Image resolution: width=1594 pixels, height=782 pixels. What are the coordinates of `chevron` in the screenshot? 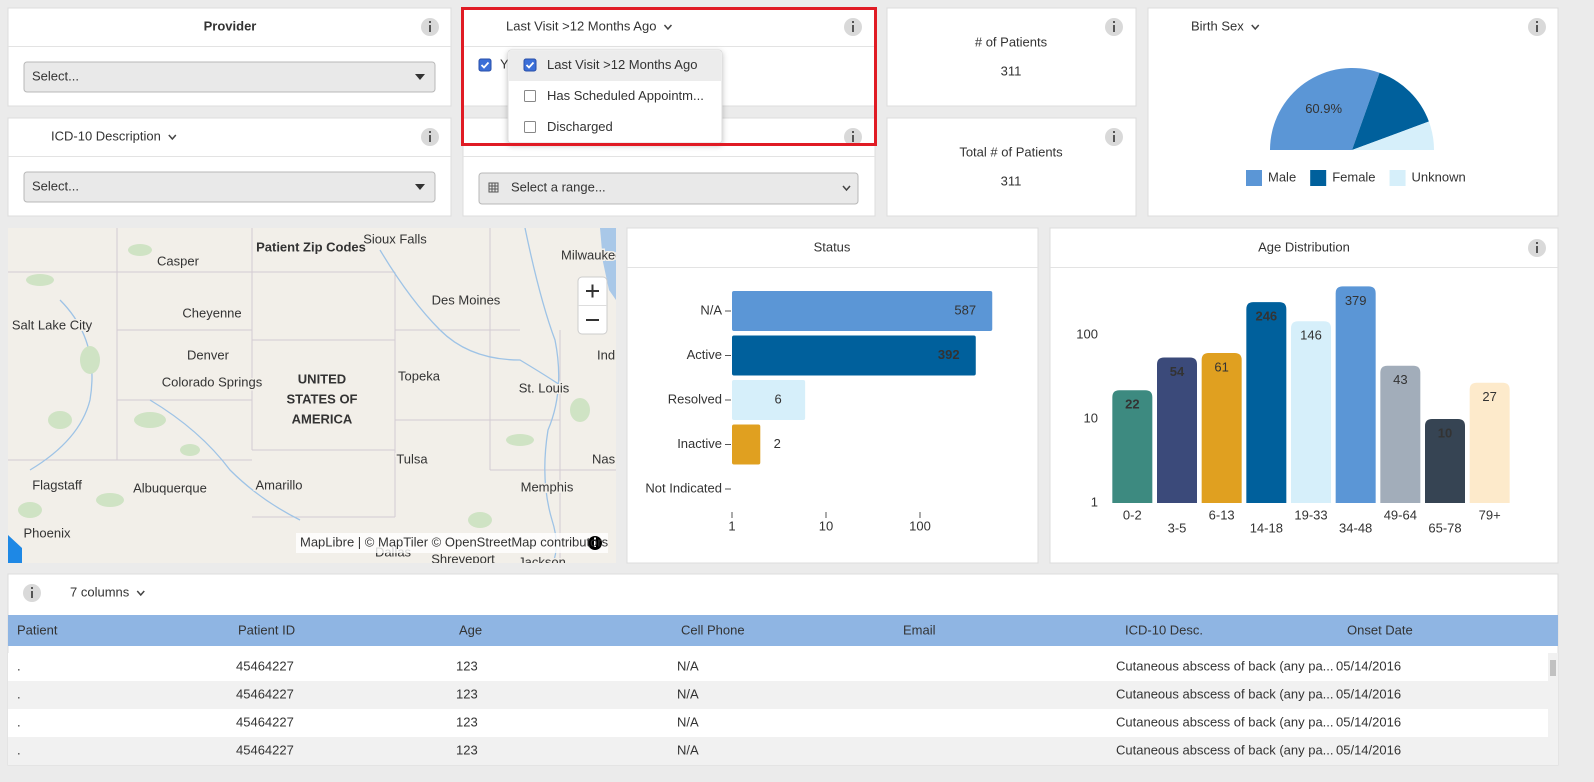 It's located at (1255, 27).